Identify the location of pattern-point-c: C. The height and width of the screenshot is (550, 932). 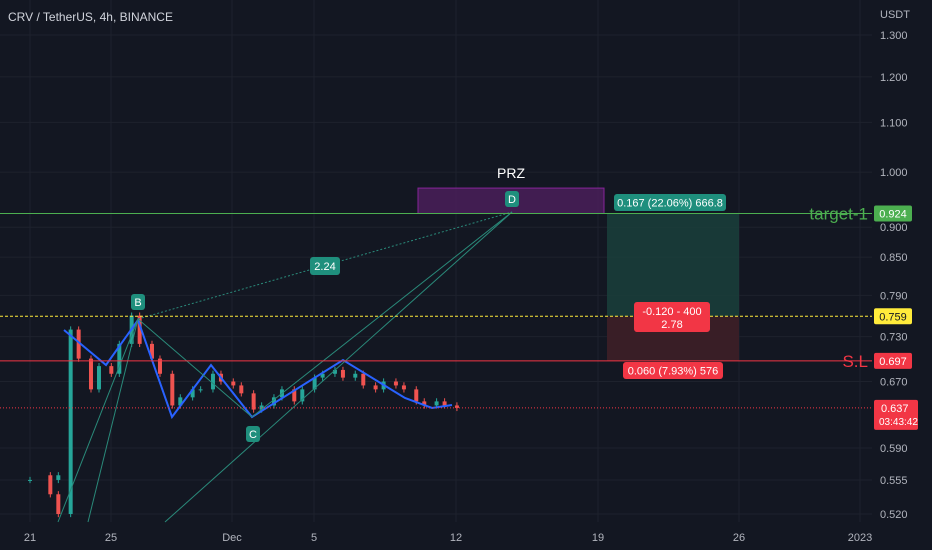
(253, 435).